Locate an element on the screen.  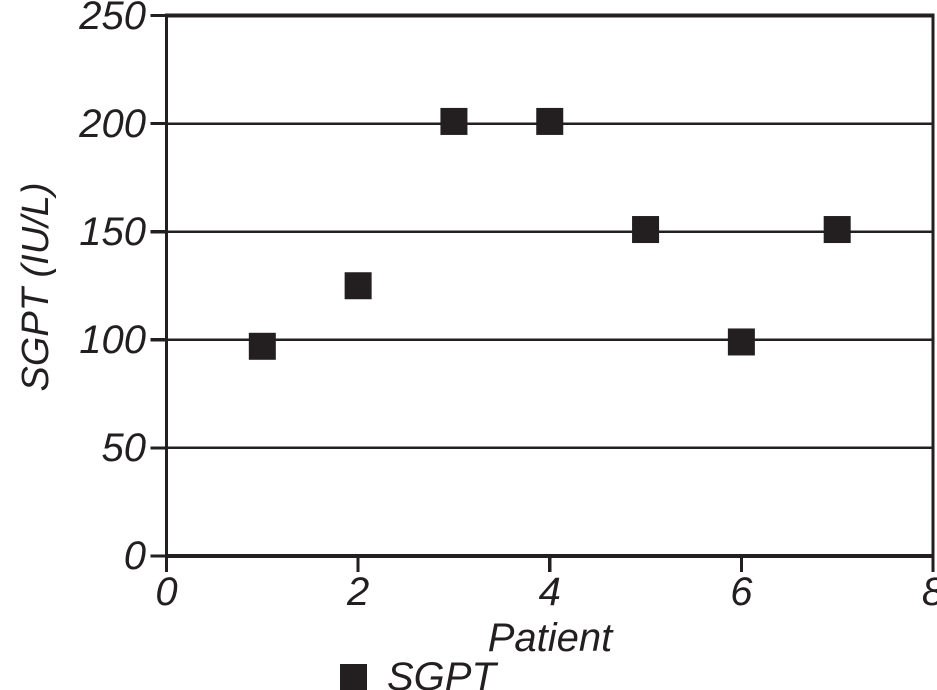
x-tick-label: 6 is located at coordinates (741, 592).